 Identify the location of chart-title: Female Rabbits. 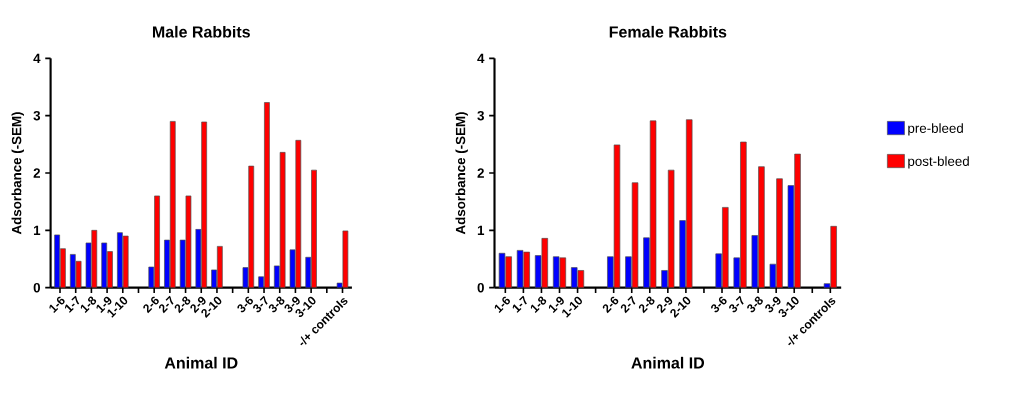
(668, 31).